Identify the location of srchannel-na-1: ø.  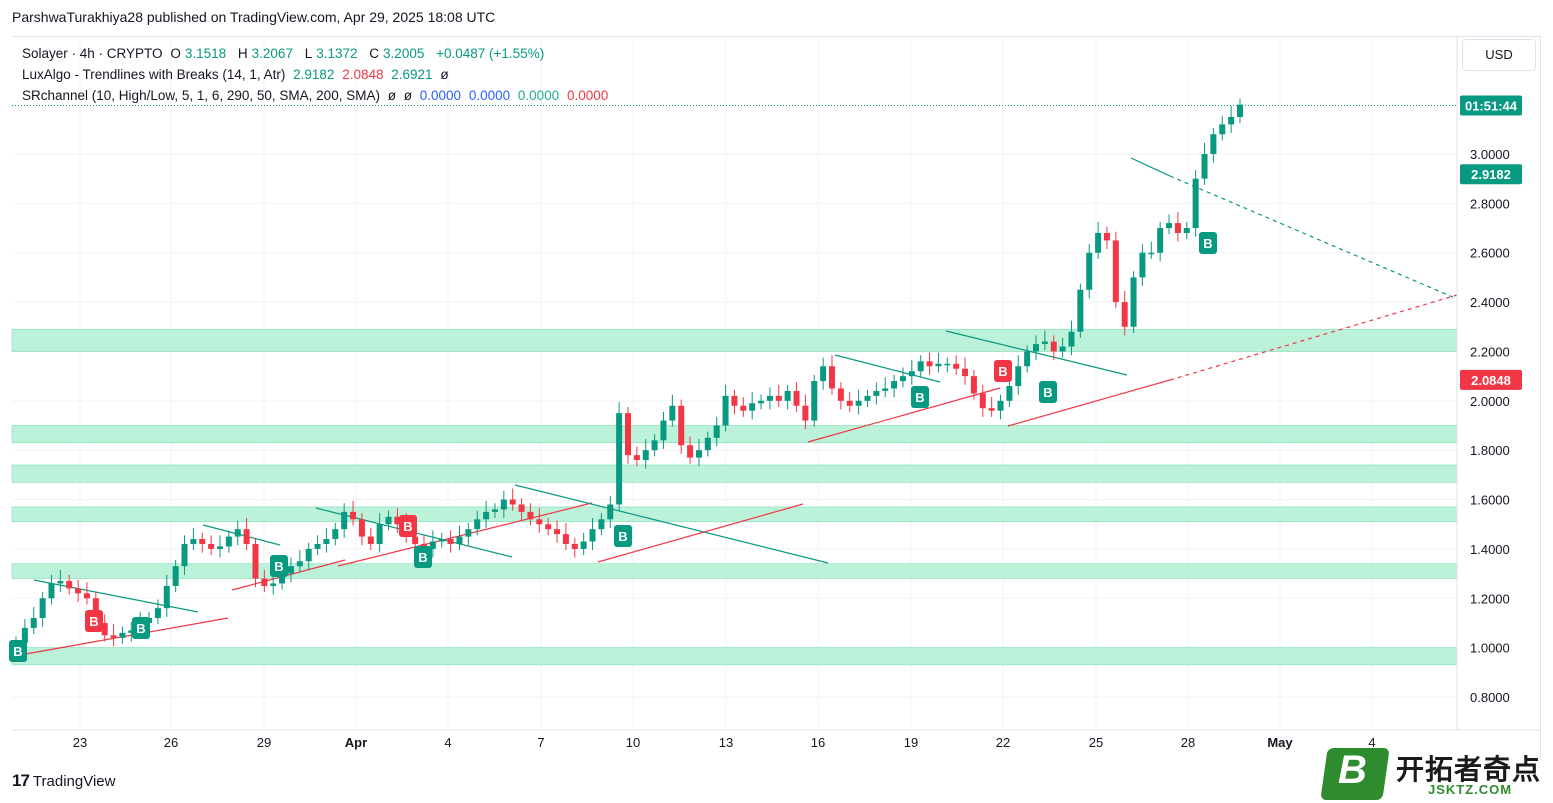
(391, 95).